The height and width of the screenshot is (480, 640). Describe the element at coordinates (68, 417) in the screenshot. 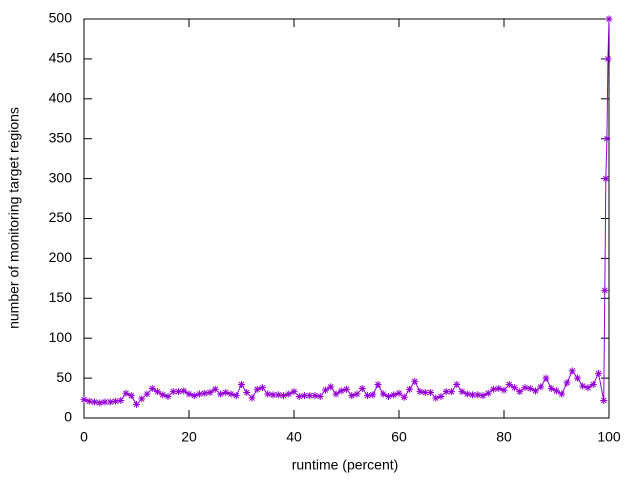

I see `y-tick-label: 0` at that location.